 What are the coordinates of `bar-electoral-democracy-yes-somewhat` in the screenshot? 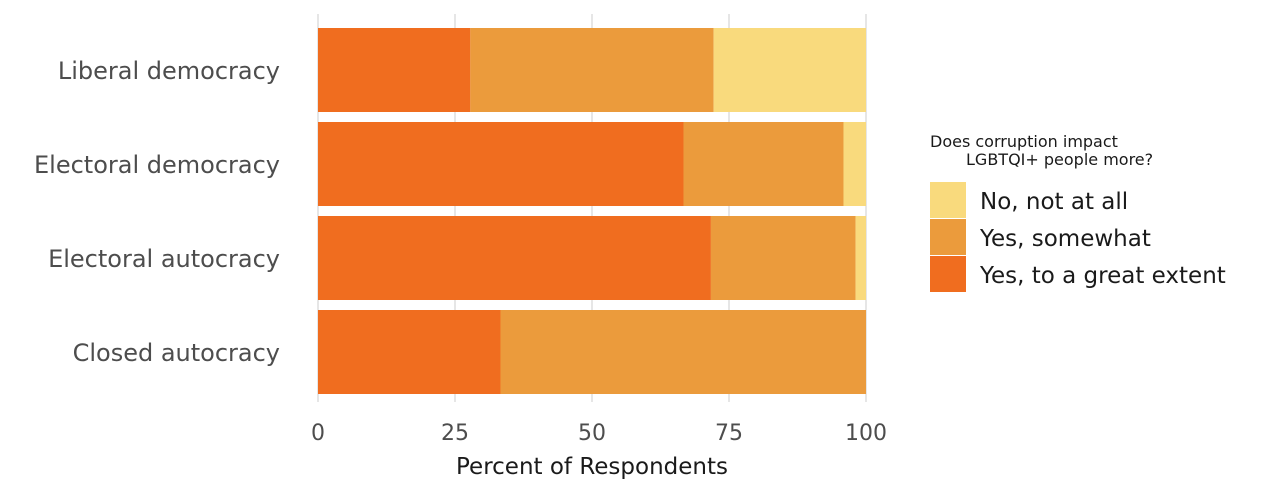 It's located at (763, 164).